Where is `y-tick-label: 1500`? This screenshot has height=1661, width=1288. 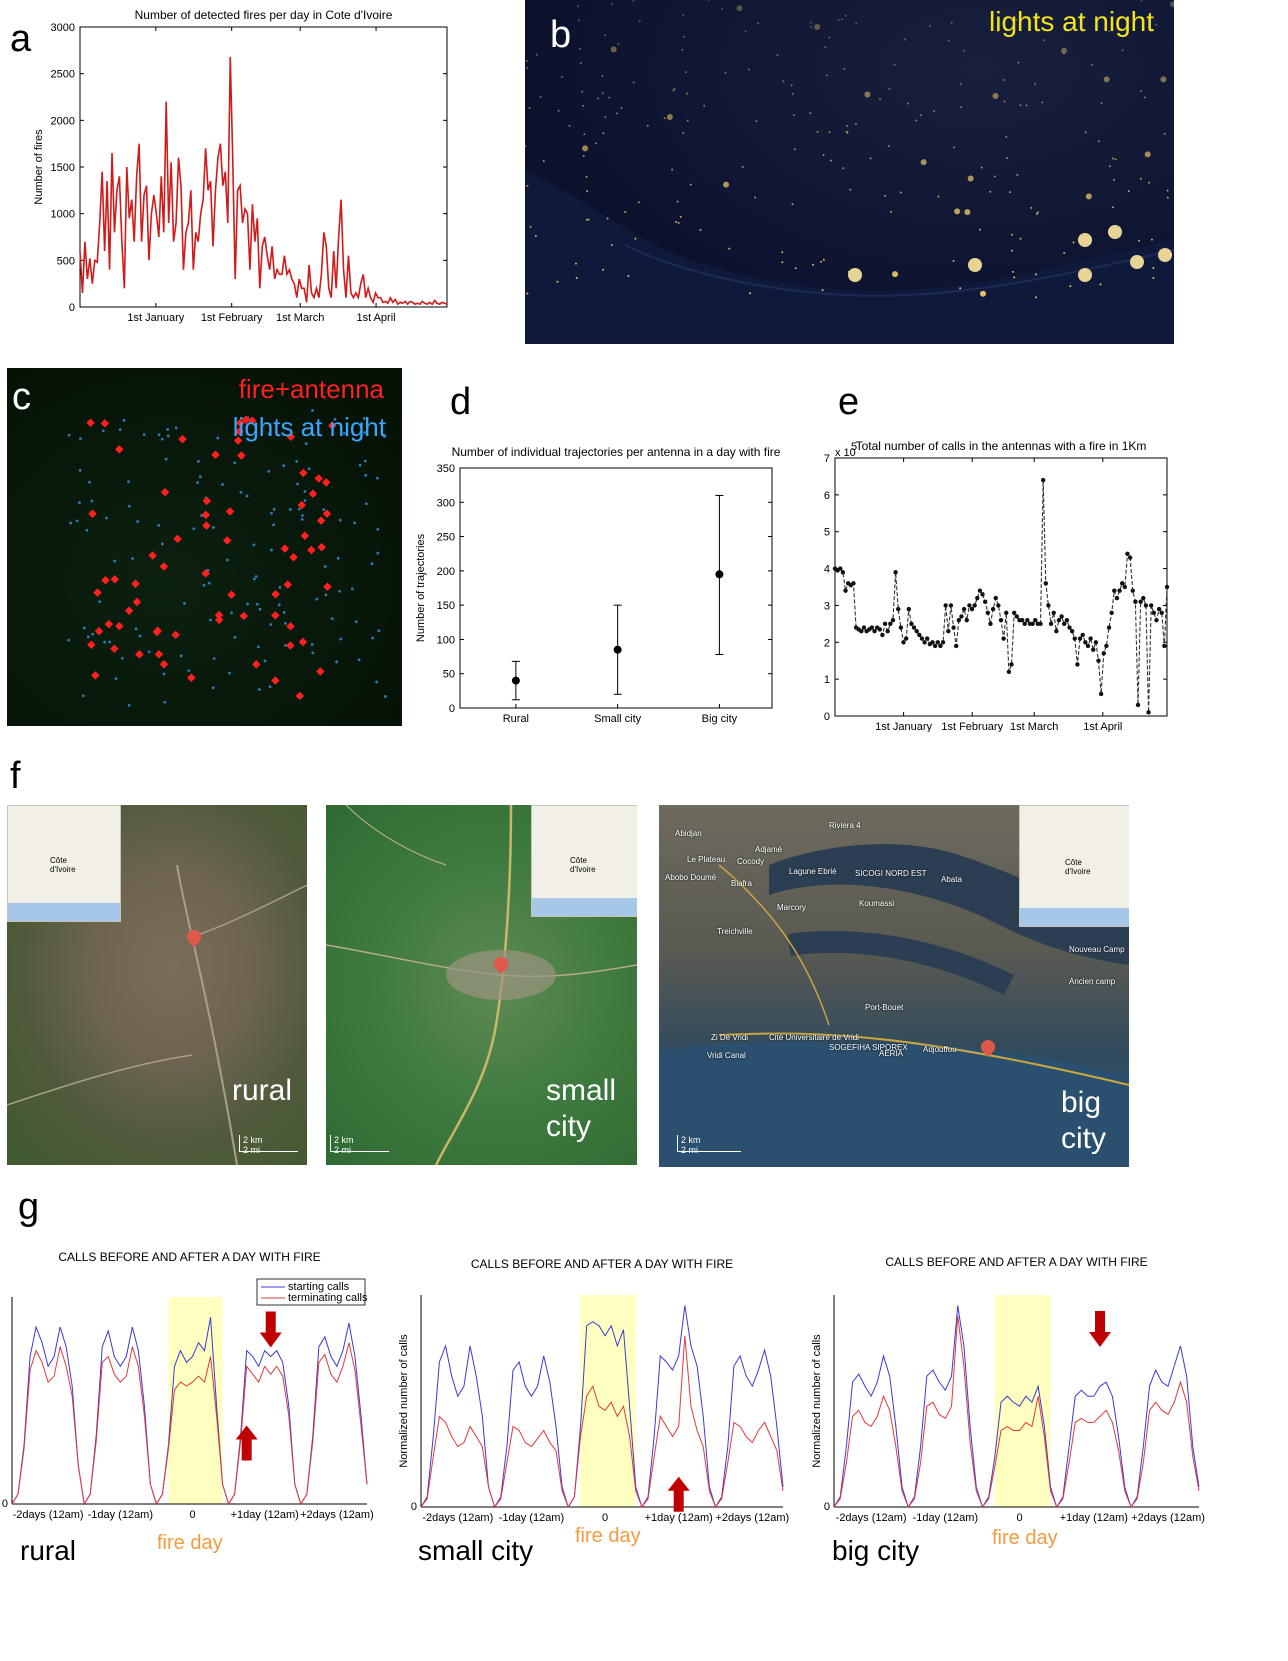
y-tick-label: 1500 is located at coordinates (63, 168).